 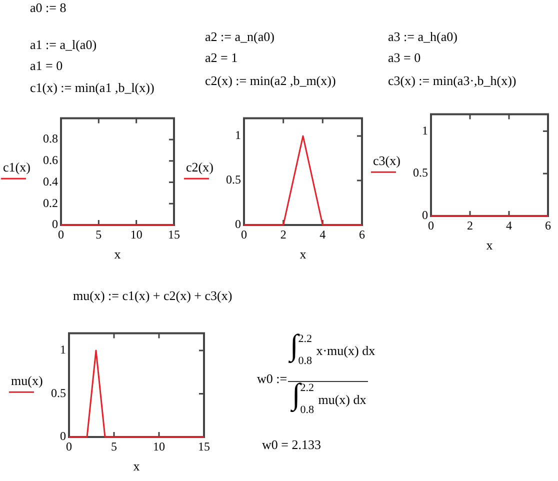 I want to click on text: w0 = 2.133, so click(x=291, y=445).